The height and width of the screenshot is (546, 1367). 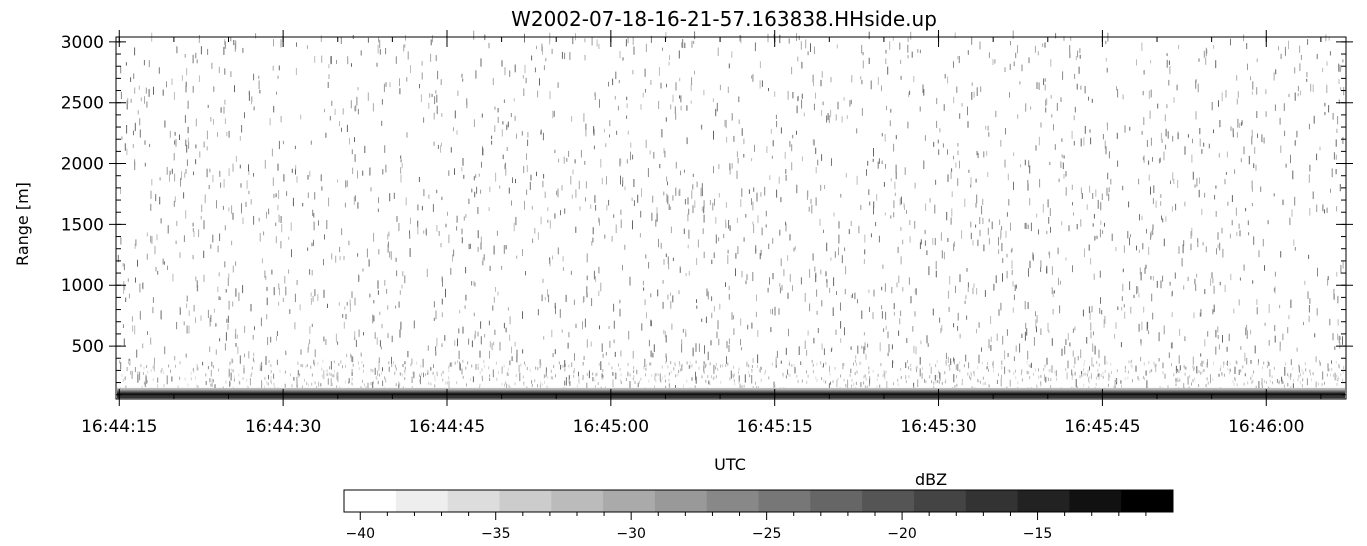 I want to click on y-tick-label: 2000, so click(x=82, y=165).